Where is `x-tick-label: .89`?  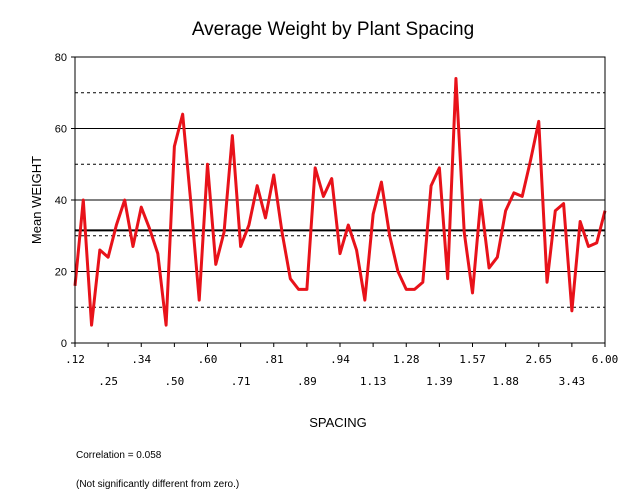 x-tick-label: .89 is located at coordinates (307, 381).